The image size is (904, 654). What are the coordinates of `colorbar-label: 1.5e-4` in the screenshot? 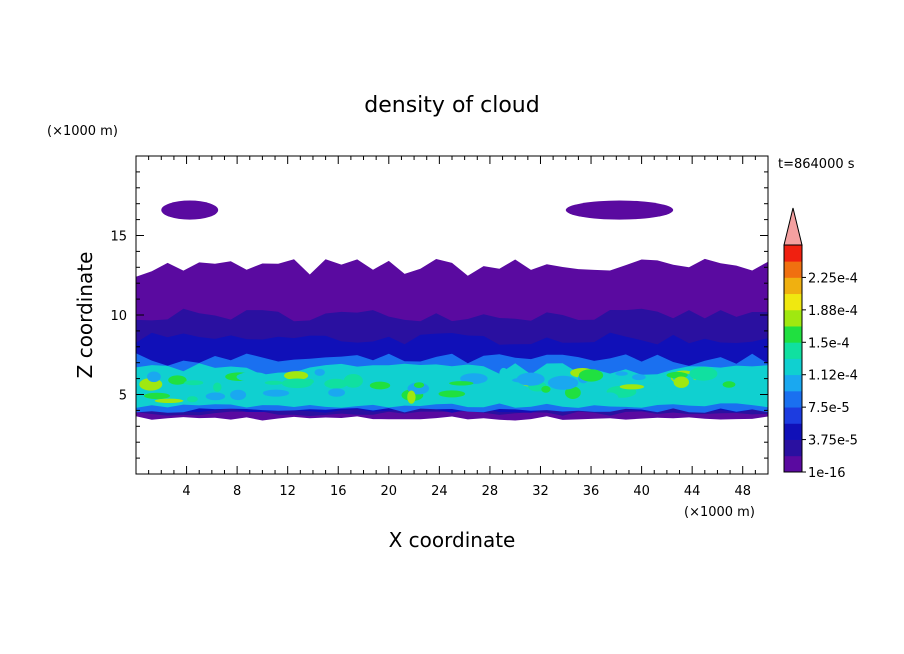 It's located at (829, 343).